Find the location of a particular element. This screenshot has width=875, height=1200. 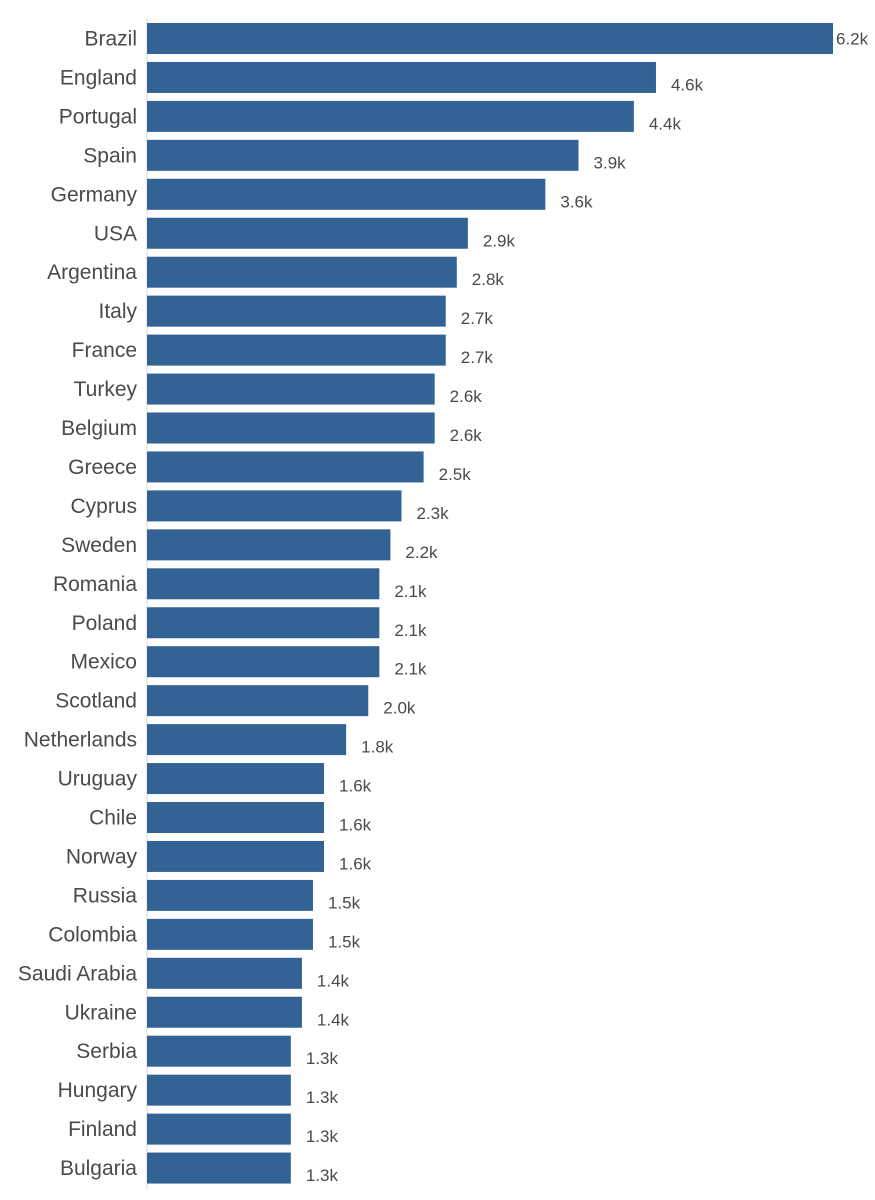

value-label: 2.3k is located at coordinates (432, 513).